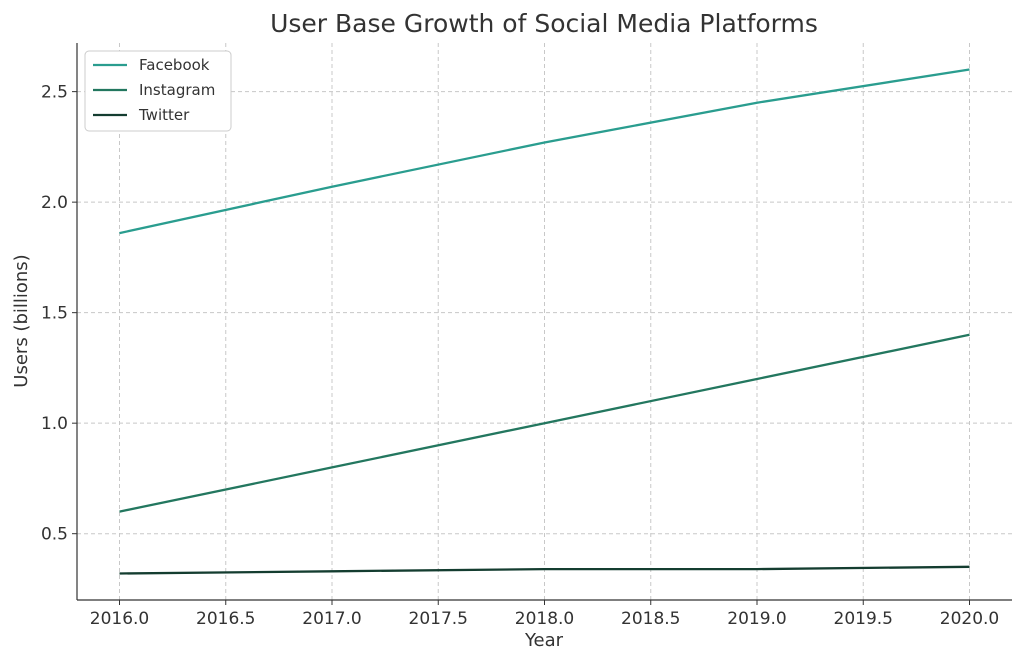  What do you see at coordinates (756, 619) in the screenshot?
I see `x-tick-label: 2019.0` at bounding box center [756, 619].